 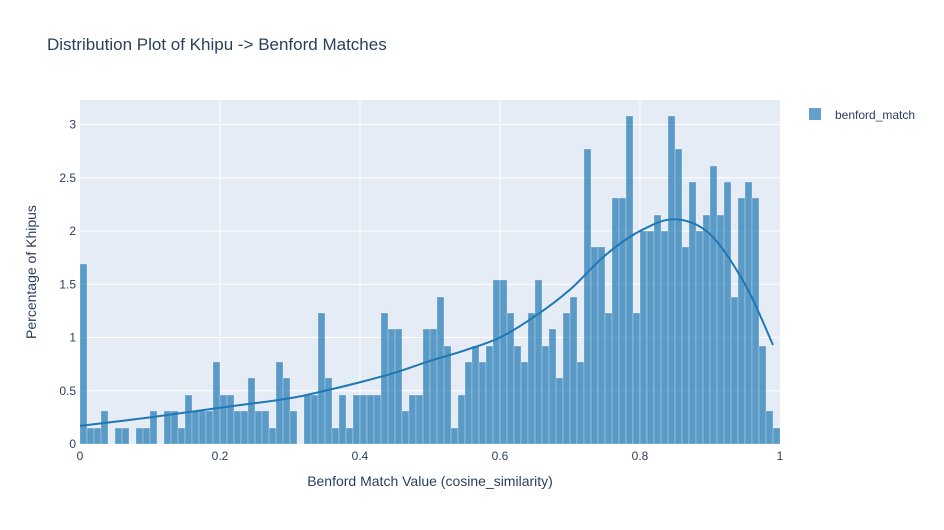 What do you see at coordinates (862, 115) in the screenshot?
I see `legend: benford_match` at bounding box center [862, 115].